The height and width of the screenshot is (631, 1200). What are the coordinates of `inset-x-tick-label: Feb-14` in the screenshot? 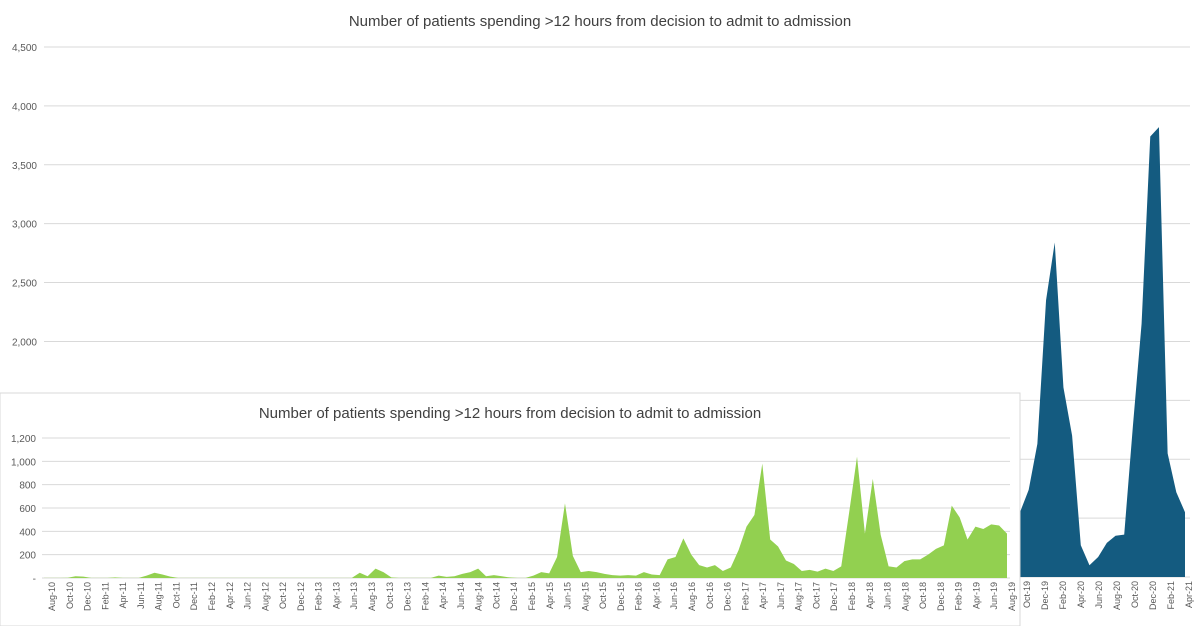 It's located at (425, 596).